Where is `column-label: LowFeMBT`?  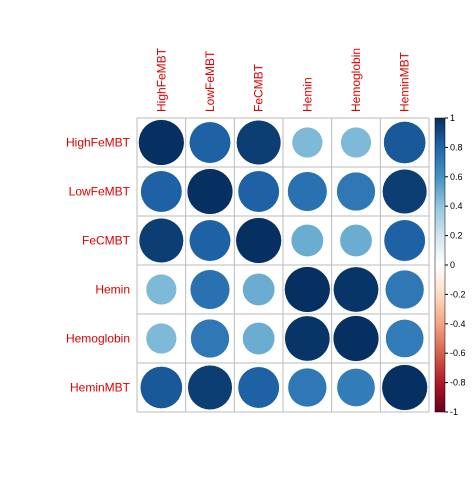 column-label: LowFeMBT is located at coordinates (210, 81).